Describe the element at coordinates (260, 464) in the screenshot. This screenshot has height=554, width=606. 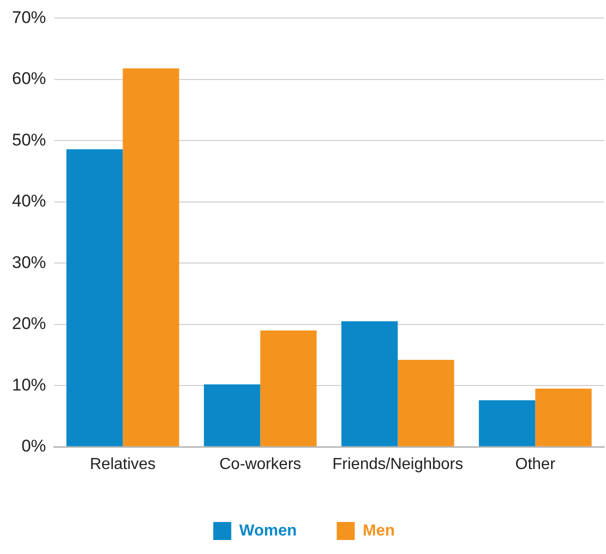
I see `x-tick-label: Co-workers` at that location.